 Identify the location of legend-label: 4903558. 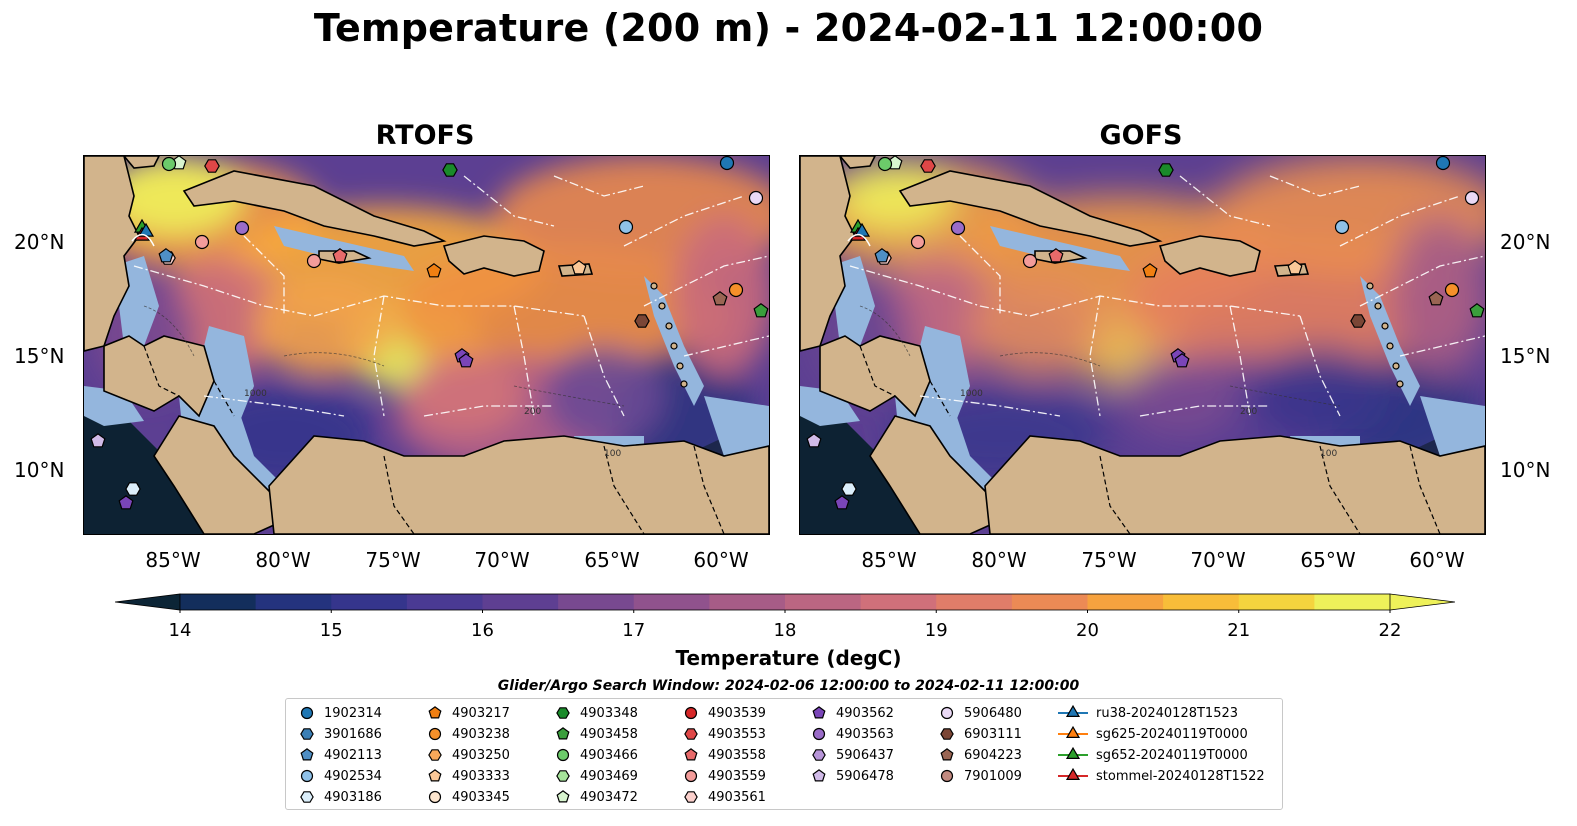
(737, 755).